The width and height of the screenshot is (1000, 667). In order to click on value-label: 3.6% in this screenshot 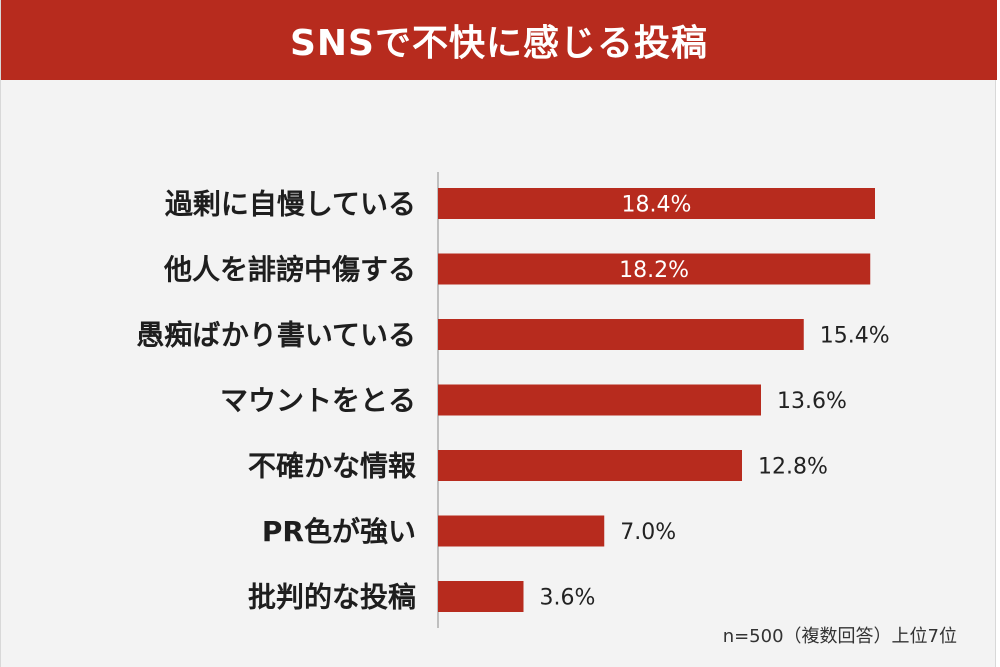, I will do `click(568, 598)`.